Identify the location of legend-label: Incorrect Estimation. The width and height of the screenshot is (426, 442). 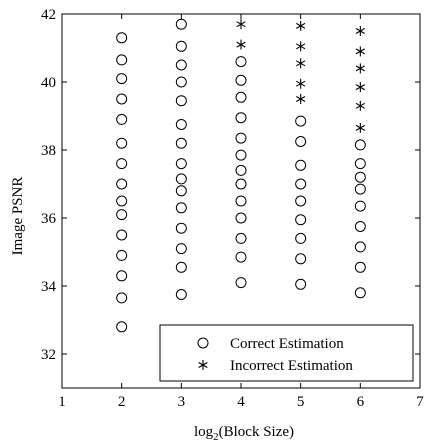
(291, 366).